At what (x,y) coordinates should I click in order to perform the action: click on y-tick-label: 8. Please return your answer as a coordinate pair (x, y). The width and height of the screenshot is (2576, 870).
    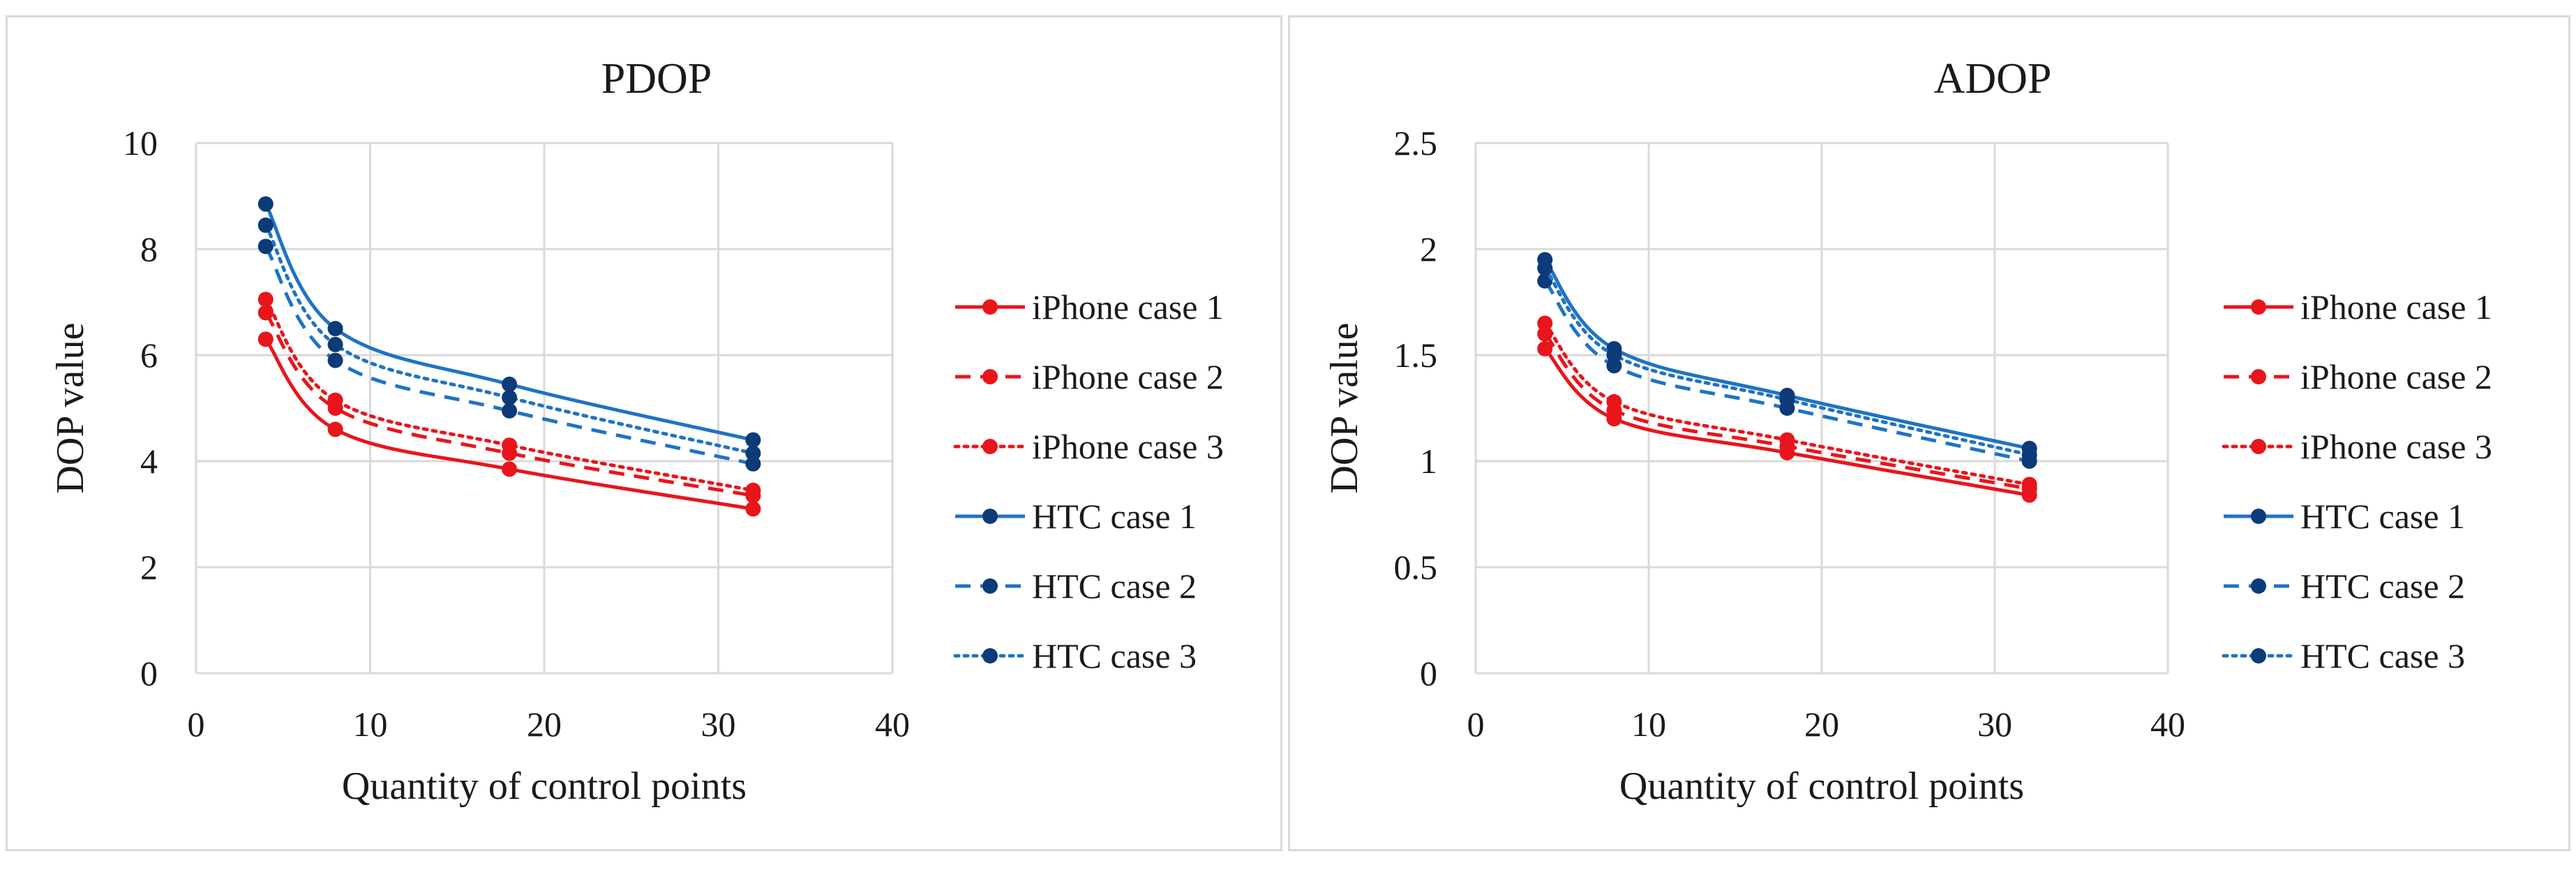
    Looking at the image, I should click on (149, 249).